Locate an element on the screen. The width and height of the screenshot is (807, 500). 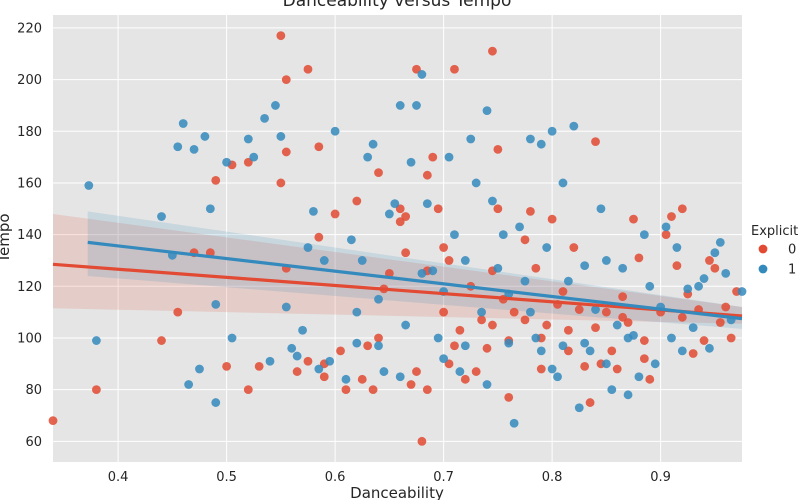
y-tick-labels: 60 80 100 120 140 160 180 200 220 is located at coordinates (29, 235).